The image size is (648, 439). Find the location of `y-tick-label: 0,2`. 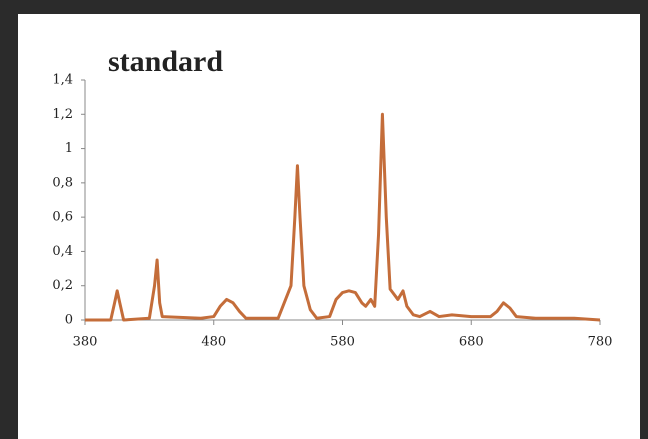

y-tick-label: 0,2 is located at coordinates (62, 285).